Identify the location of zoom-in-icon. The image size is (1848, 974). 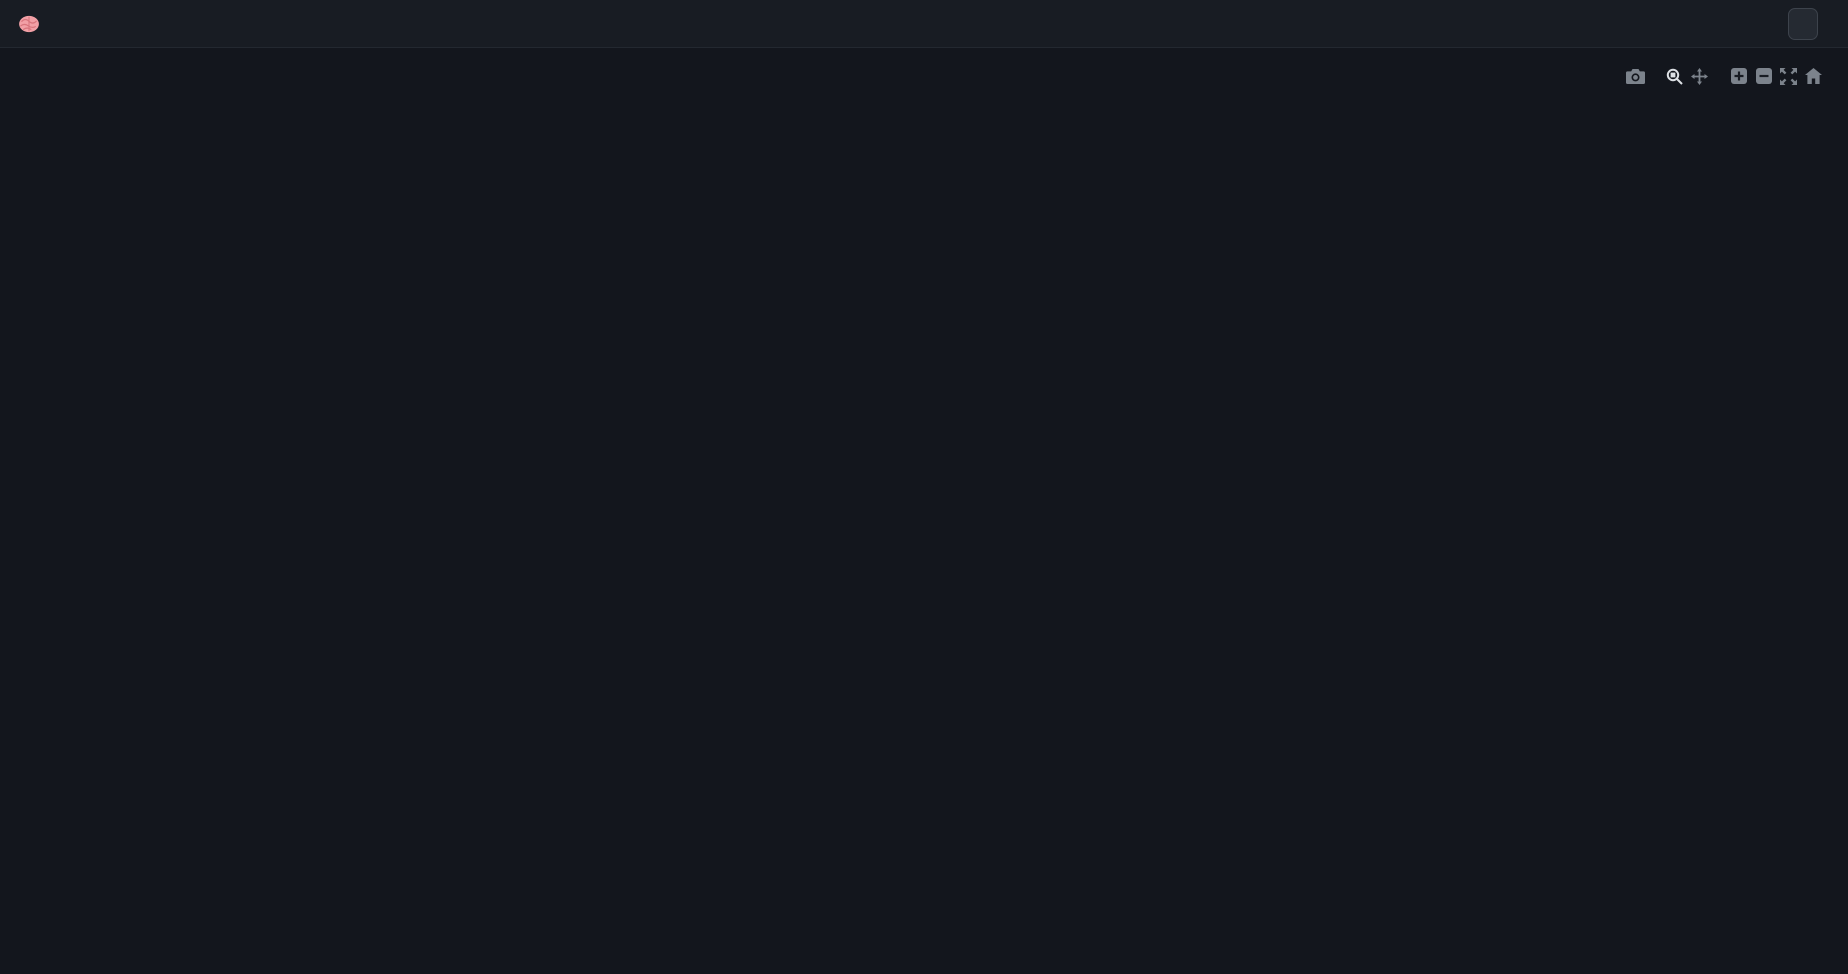
(1738, 76).